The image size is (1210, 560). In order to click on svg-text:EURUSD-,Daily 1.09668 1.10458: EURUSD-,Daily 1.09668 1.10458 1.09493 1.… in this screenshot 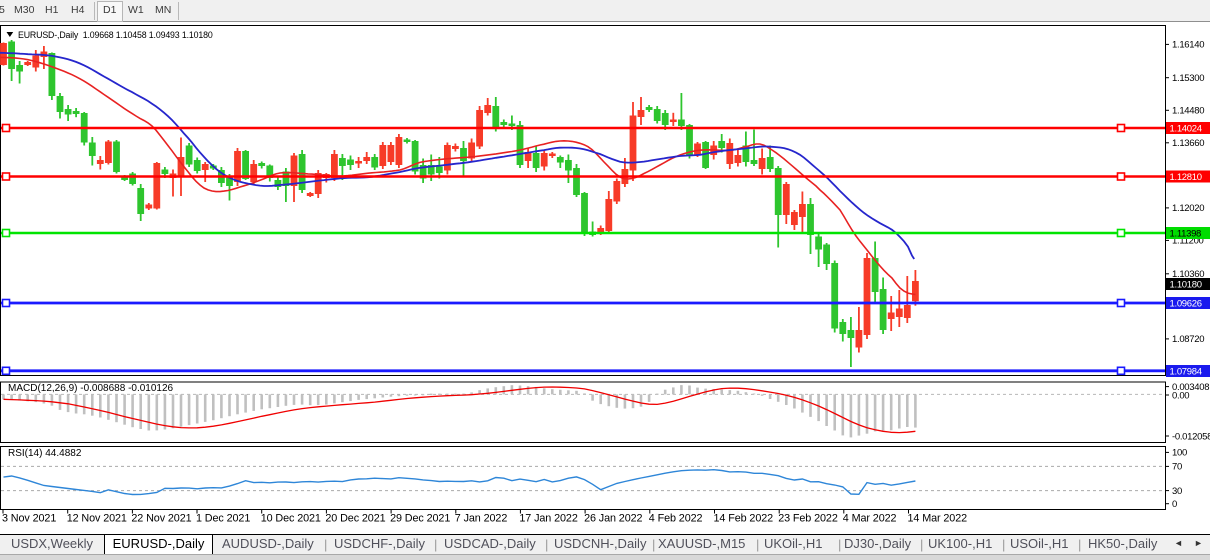, I will do `click(115, 35)`.